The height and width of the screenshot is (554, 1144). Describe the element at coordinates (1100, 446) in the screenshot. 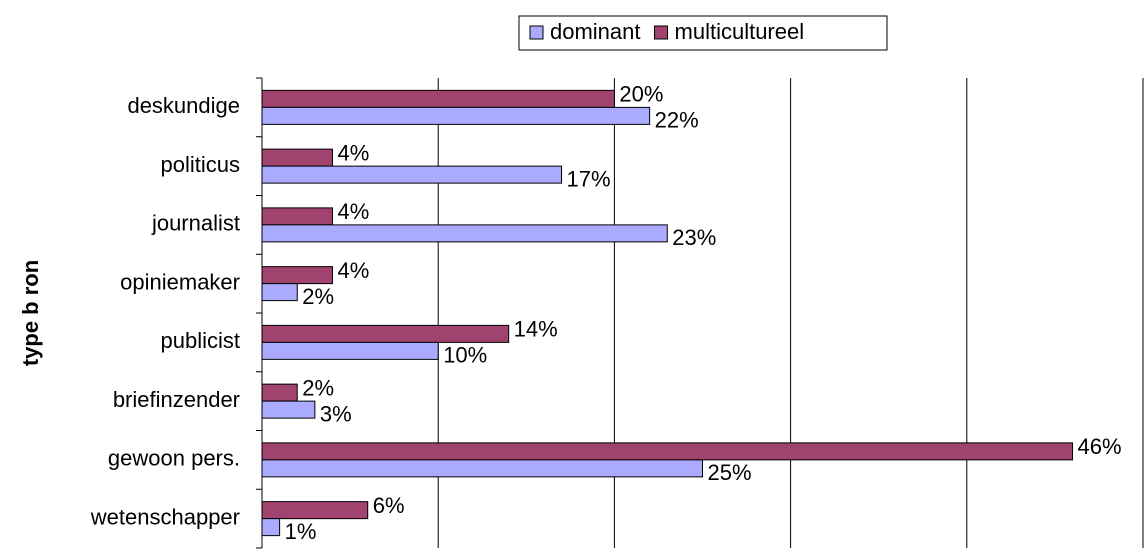

I see `value-label: 46%` at that location.